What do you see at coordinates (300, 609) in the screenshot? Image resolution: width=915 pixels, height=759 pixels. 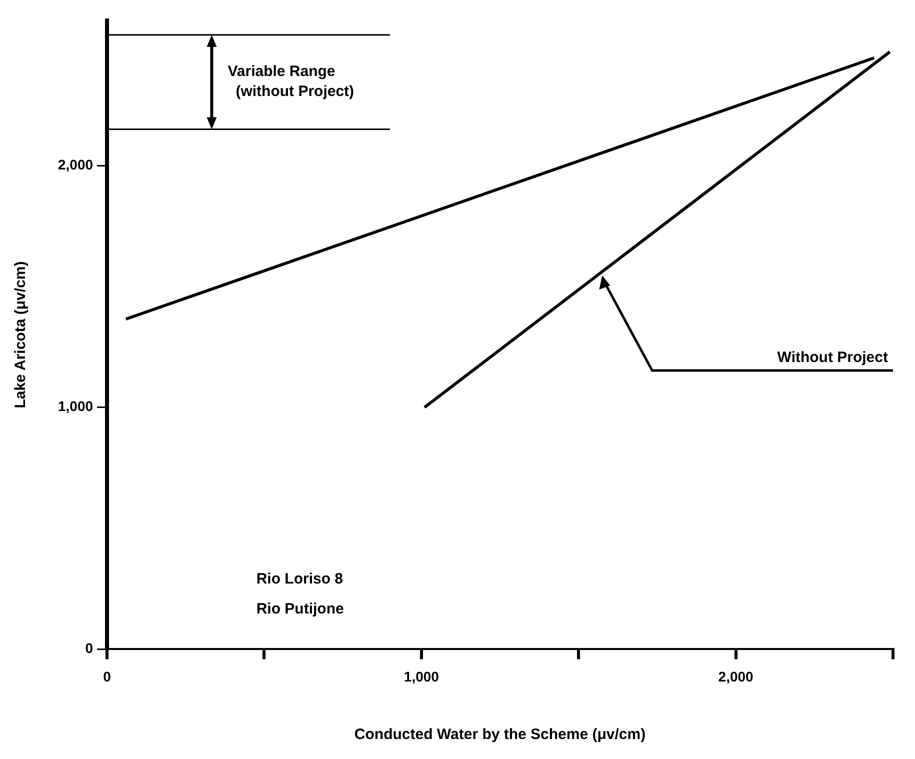 I see `annotation: Rio Putijone` at bounding box center [300, 609].